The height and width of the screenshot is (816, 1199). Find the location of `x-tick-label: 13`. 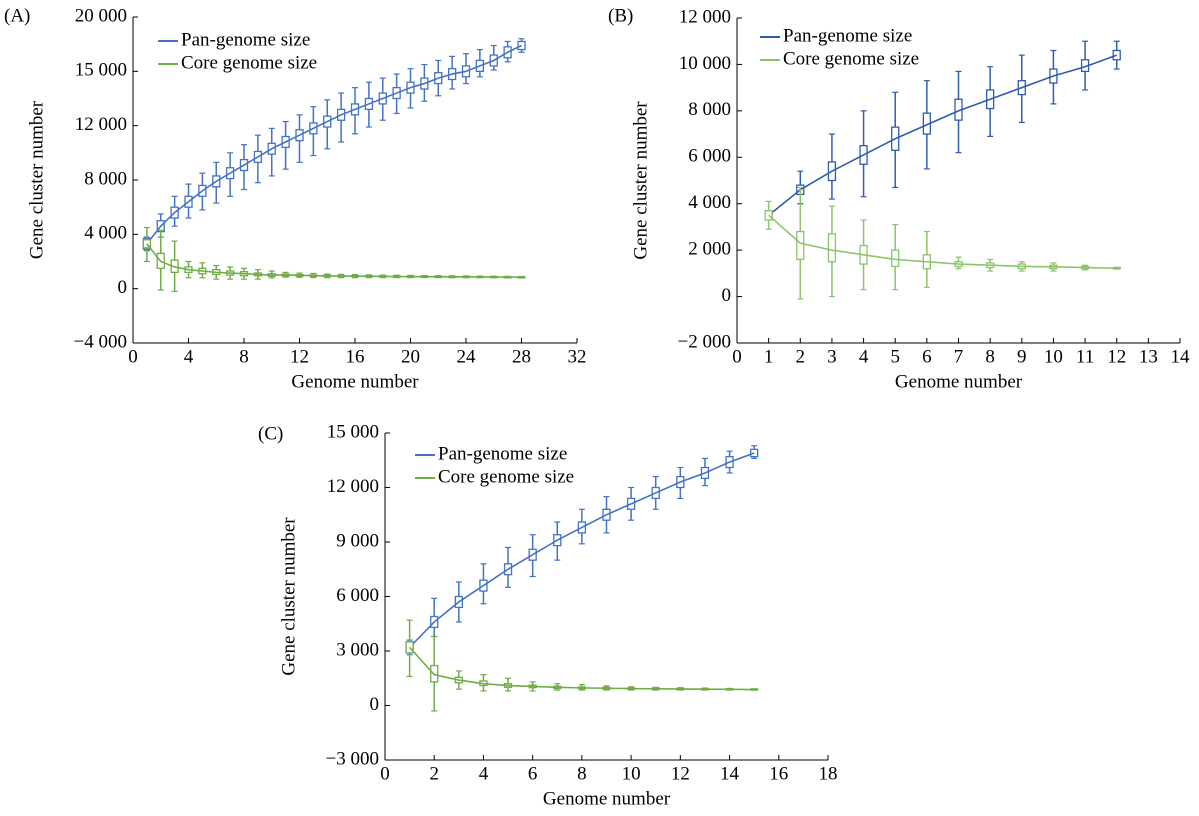

x-tick-label: 13 is located at coordinates (1148, 356).